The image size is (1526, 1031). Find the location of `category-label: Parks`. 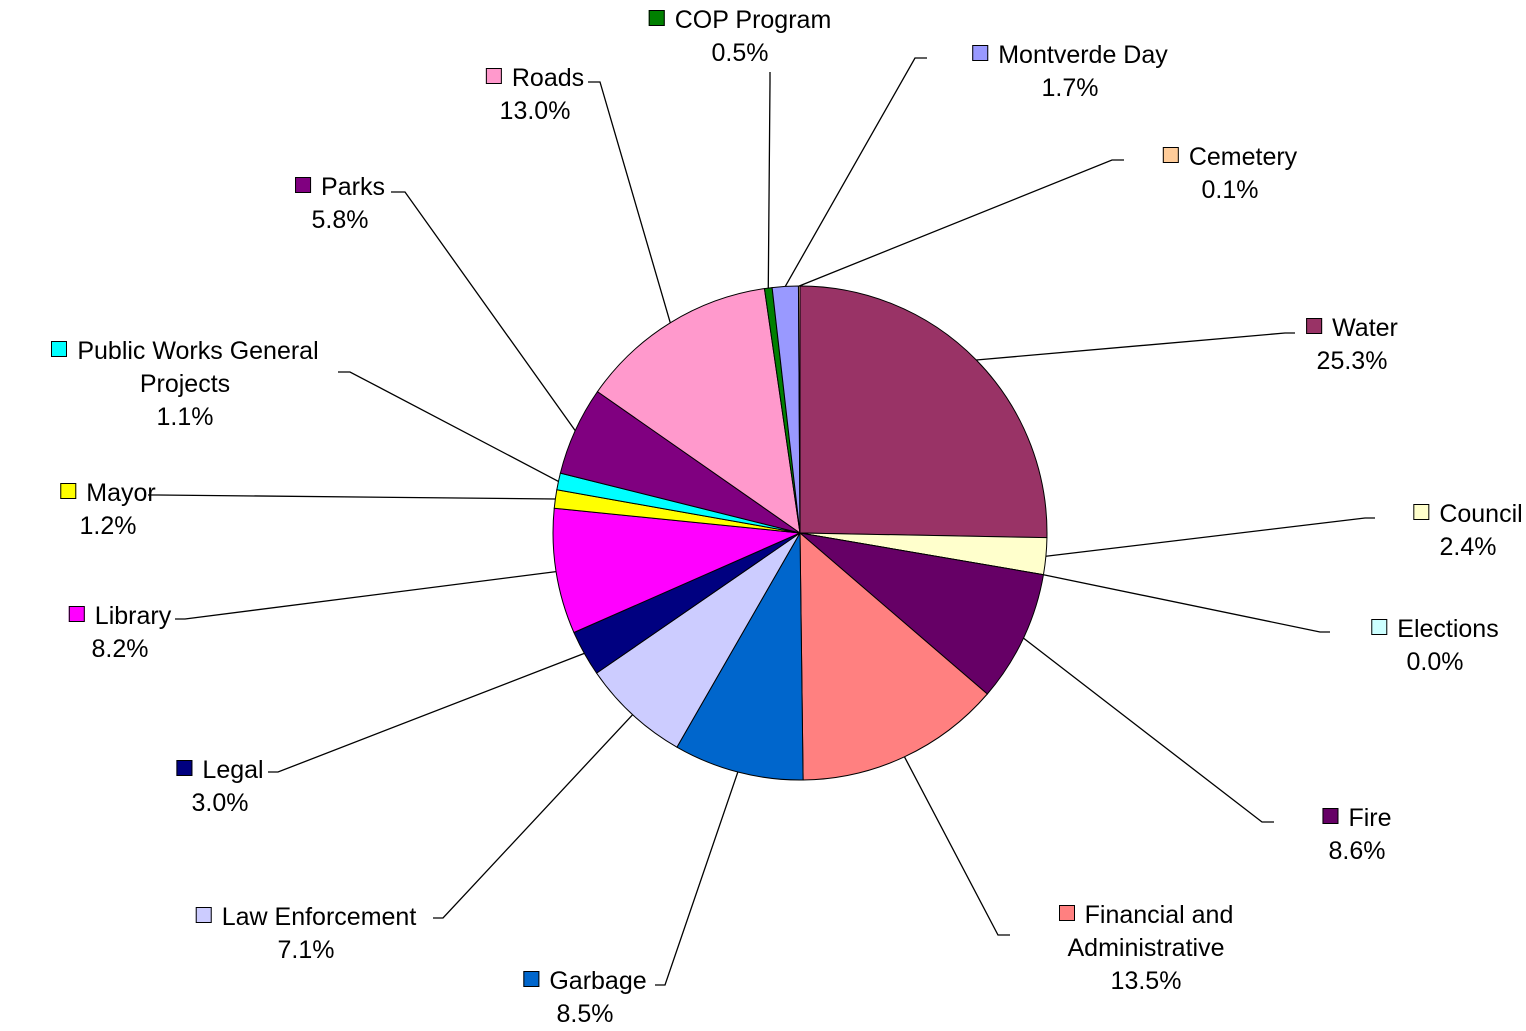

category-label: Parks is located at coordinates (353, 187).